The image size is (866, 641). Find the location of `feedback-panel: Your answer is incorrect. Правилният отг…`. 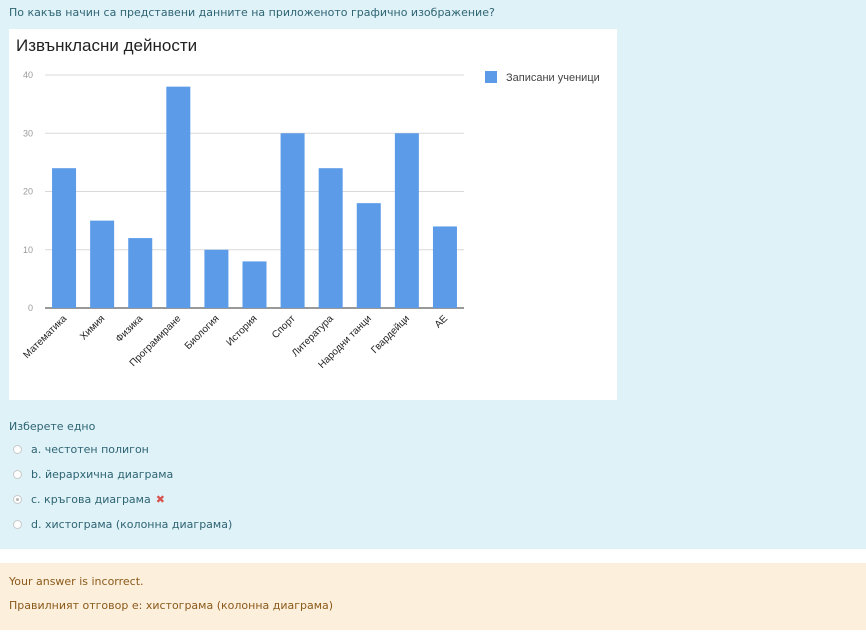

feedback-panel: Your answer is incorrect. Правилният отг… is located at coordinates (433, 596).